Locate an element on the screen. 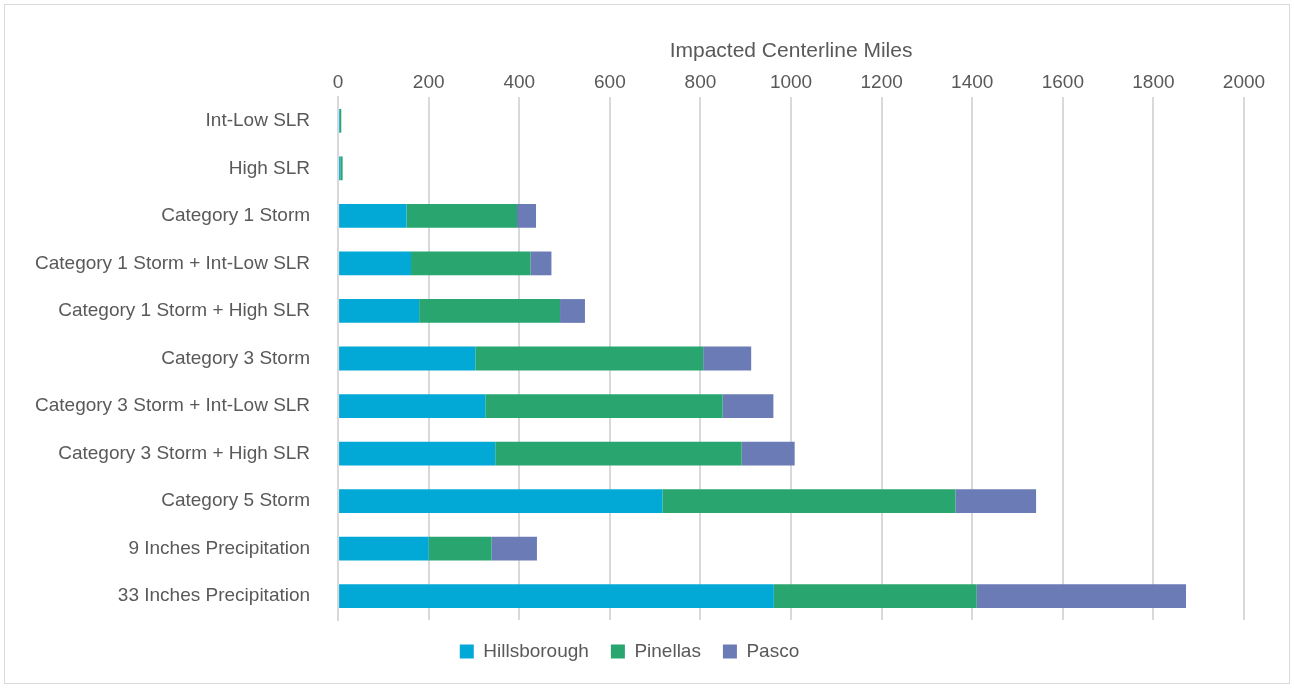 The width and height of the screenshot is (1294, 688). y-tick-label: 9 Inches Precipitation is located at coordinates (219, 547).